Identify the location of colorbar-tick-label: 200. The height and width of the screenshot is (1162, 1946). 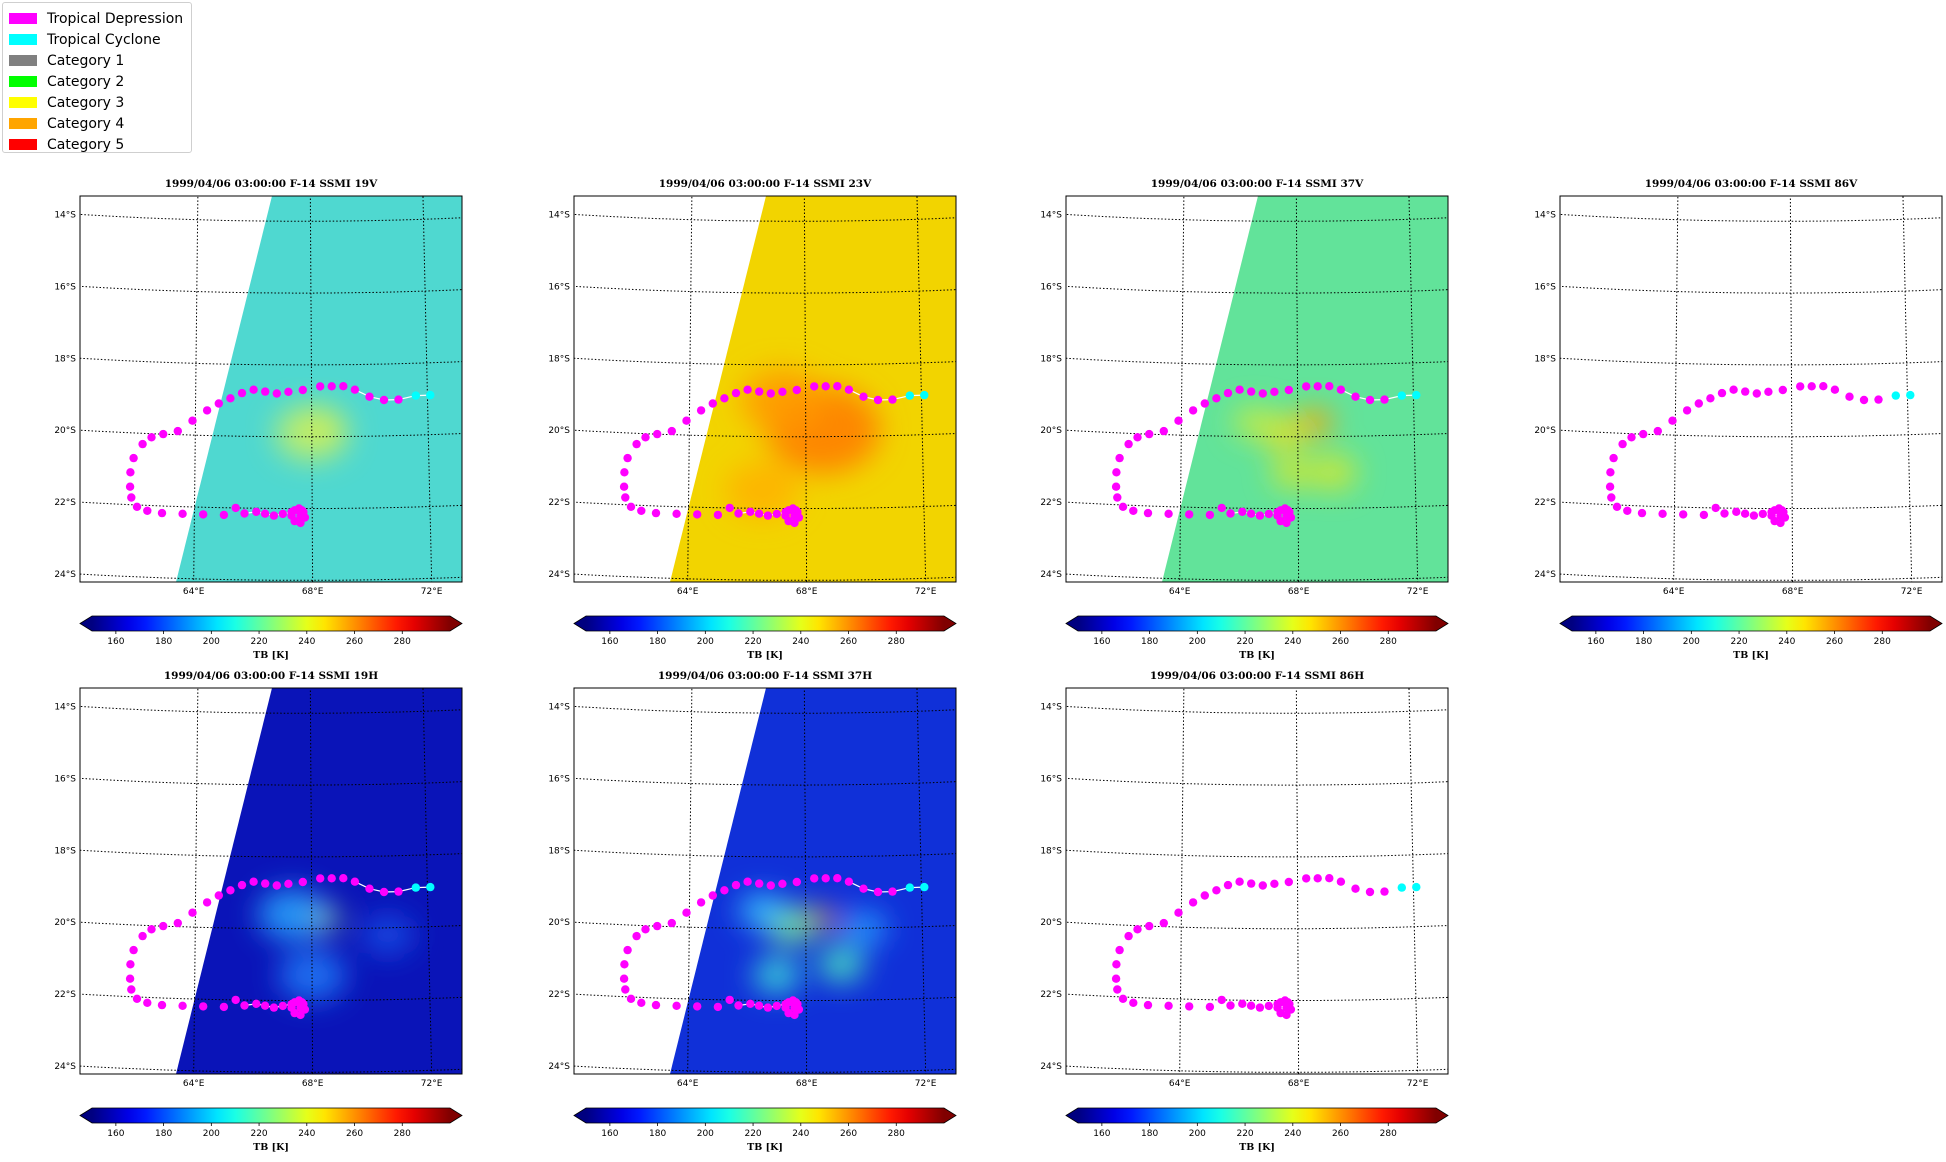
(1691, 642).